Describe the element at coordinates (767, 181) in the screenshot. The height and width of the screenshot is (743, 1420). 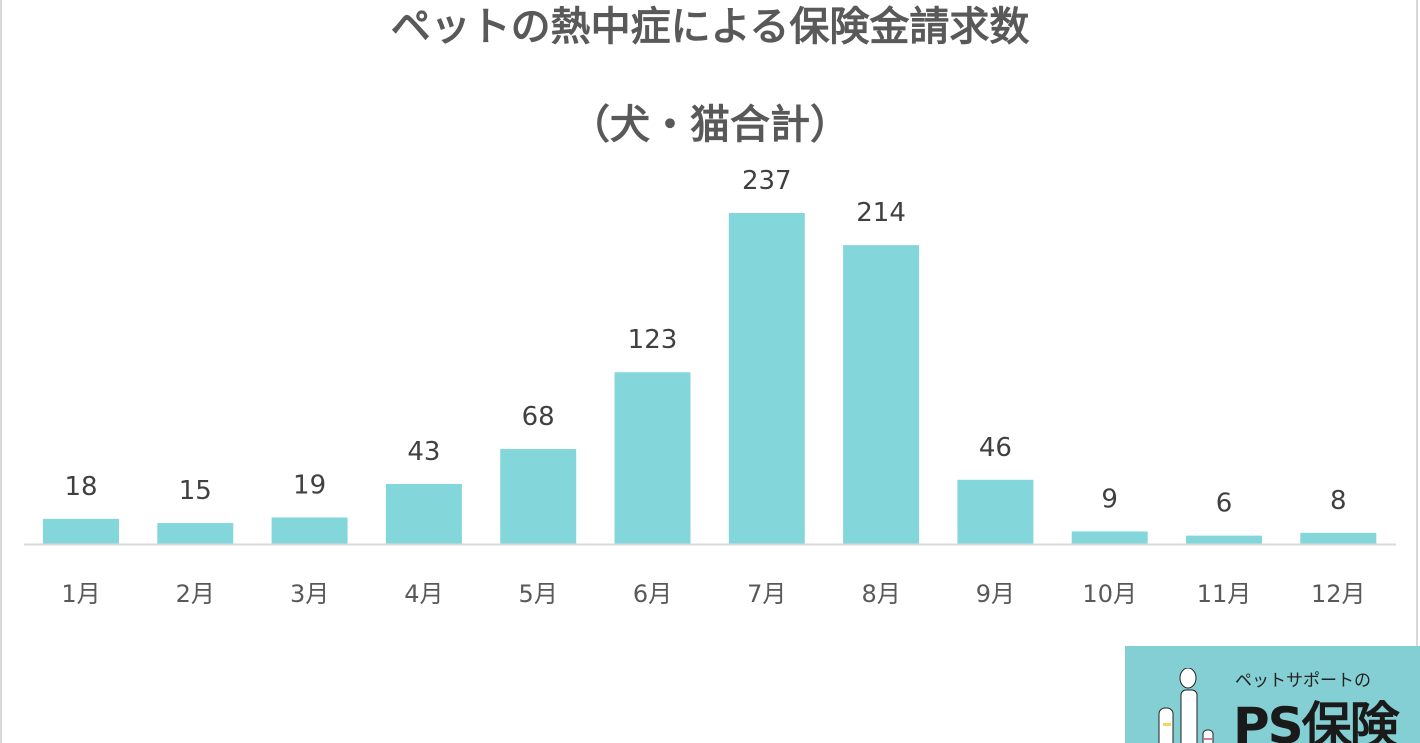
I see `data-label: 237` at that location.